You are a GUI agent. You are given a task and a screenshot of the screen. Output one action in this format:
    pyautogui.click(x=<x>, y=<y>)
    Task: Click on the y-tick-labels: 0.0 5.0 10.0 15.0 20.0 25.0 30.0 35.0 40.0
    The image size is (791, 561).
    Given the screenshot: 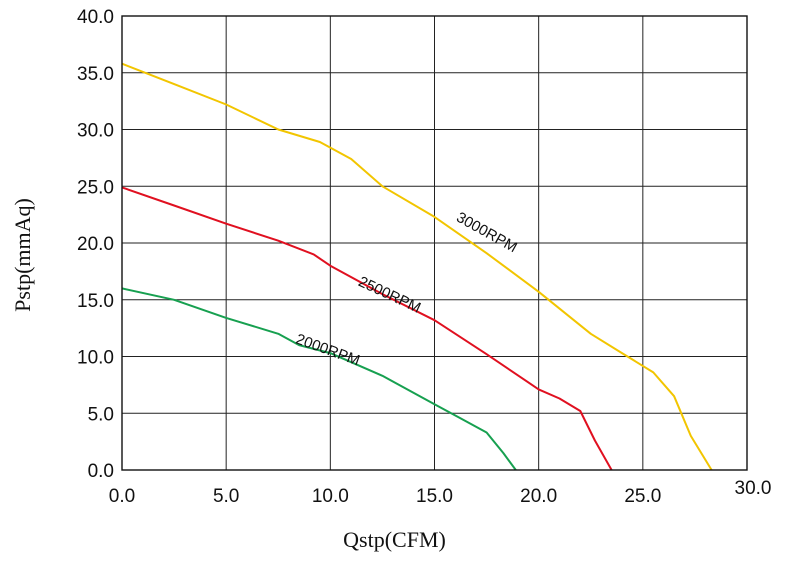 What is the action you would take?
    pyautogui.click(x=95, y=244)
    